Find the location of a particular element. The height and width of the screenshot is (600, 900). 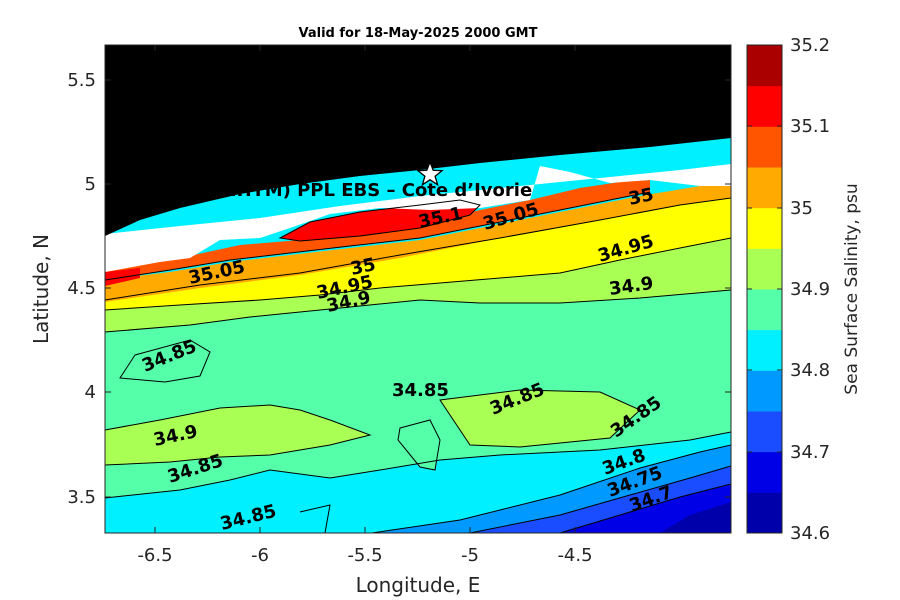

y-axis-label: Latitude, N is located at coordinates (41, 289).